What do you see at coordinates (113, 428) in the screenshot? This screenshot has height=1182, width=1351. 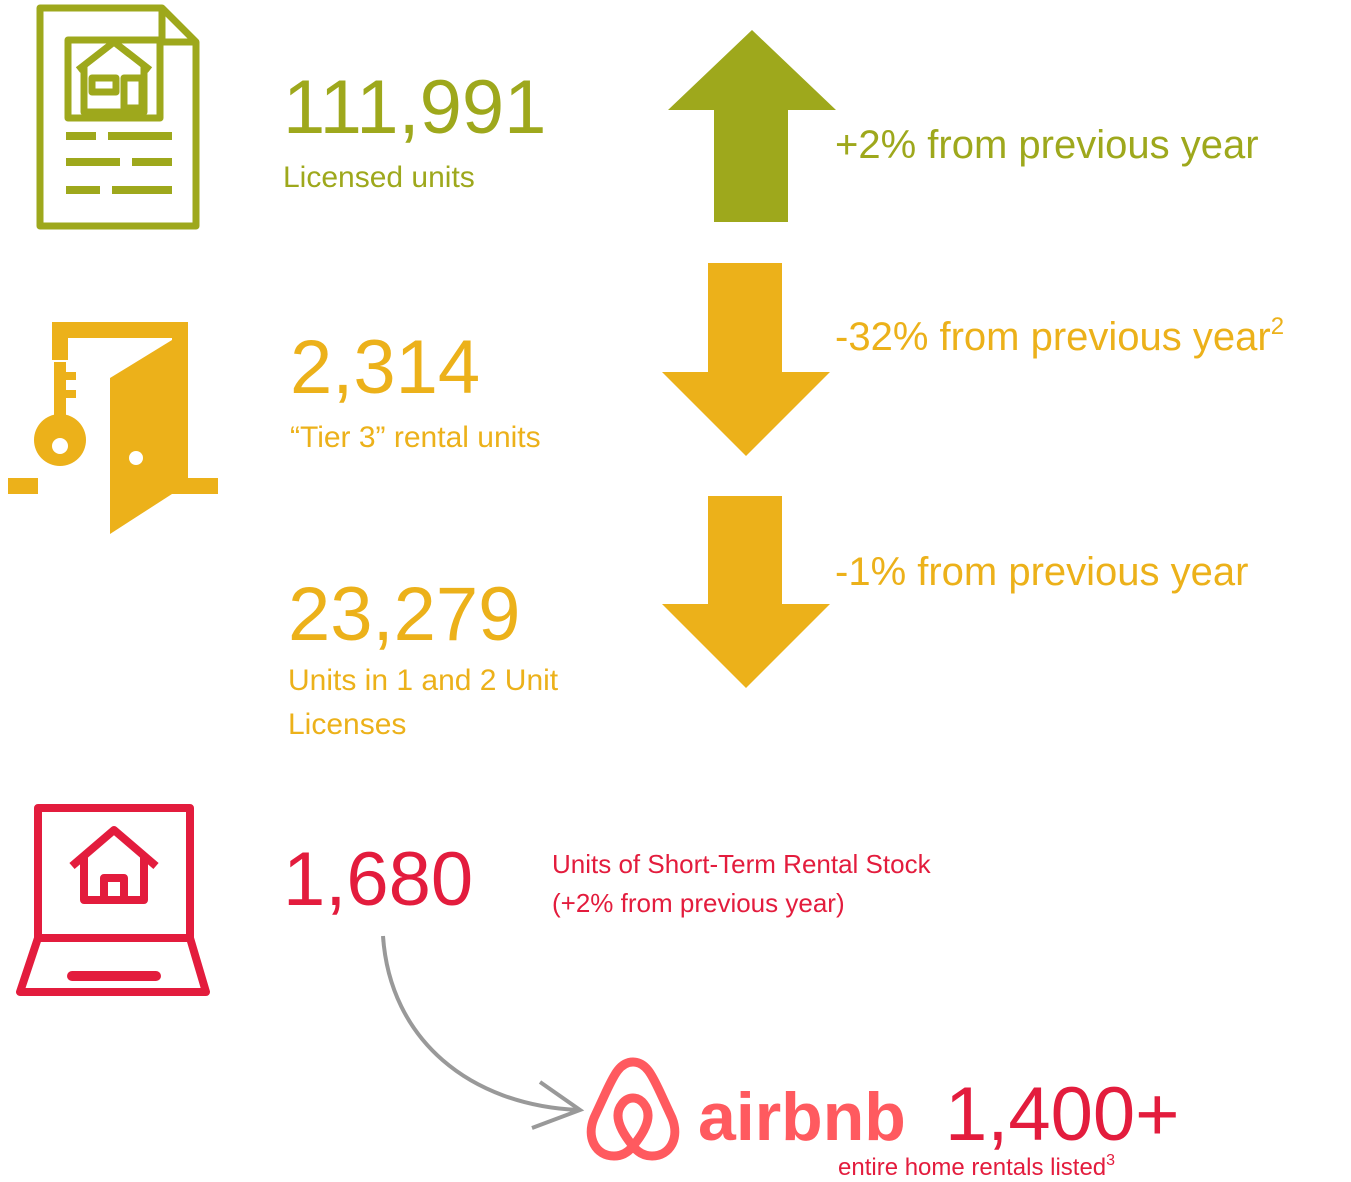 I see `door-icon` at bounding box center [113, 428].